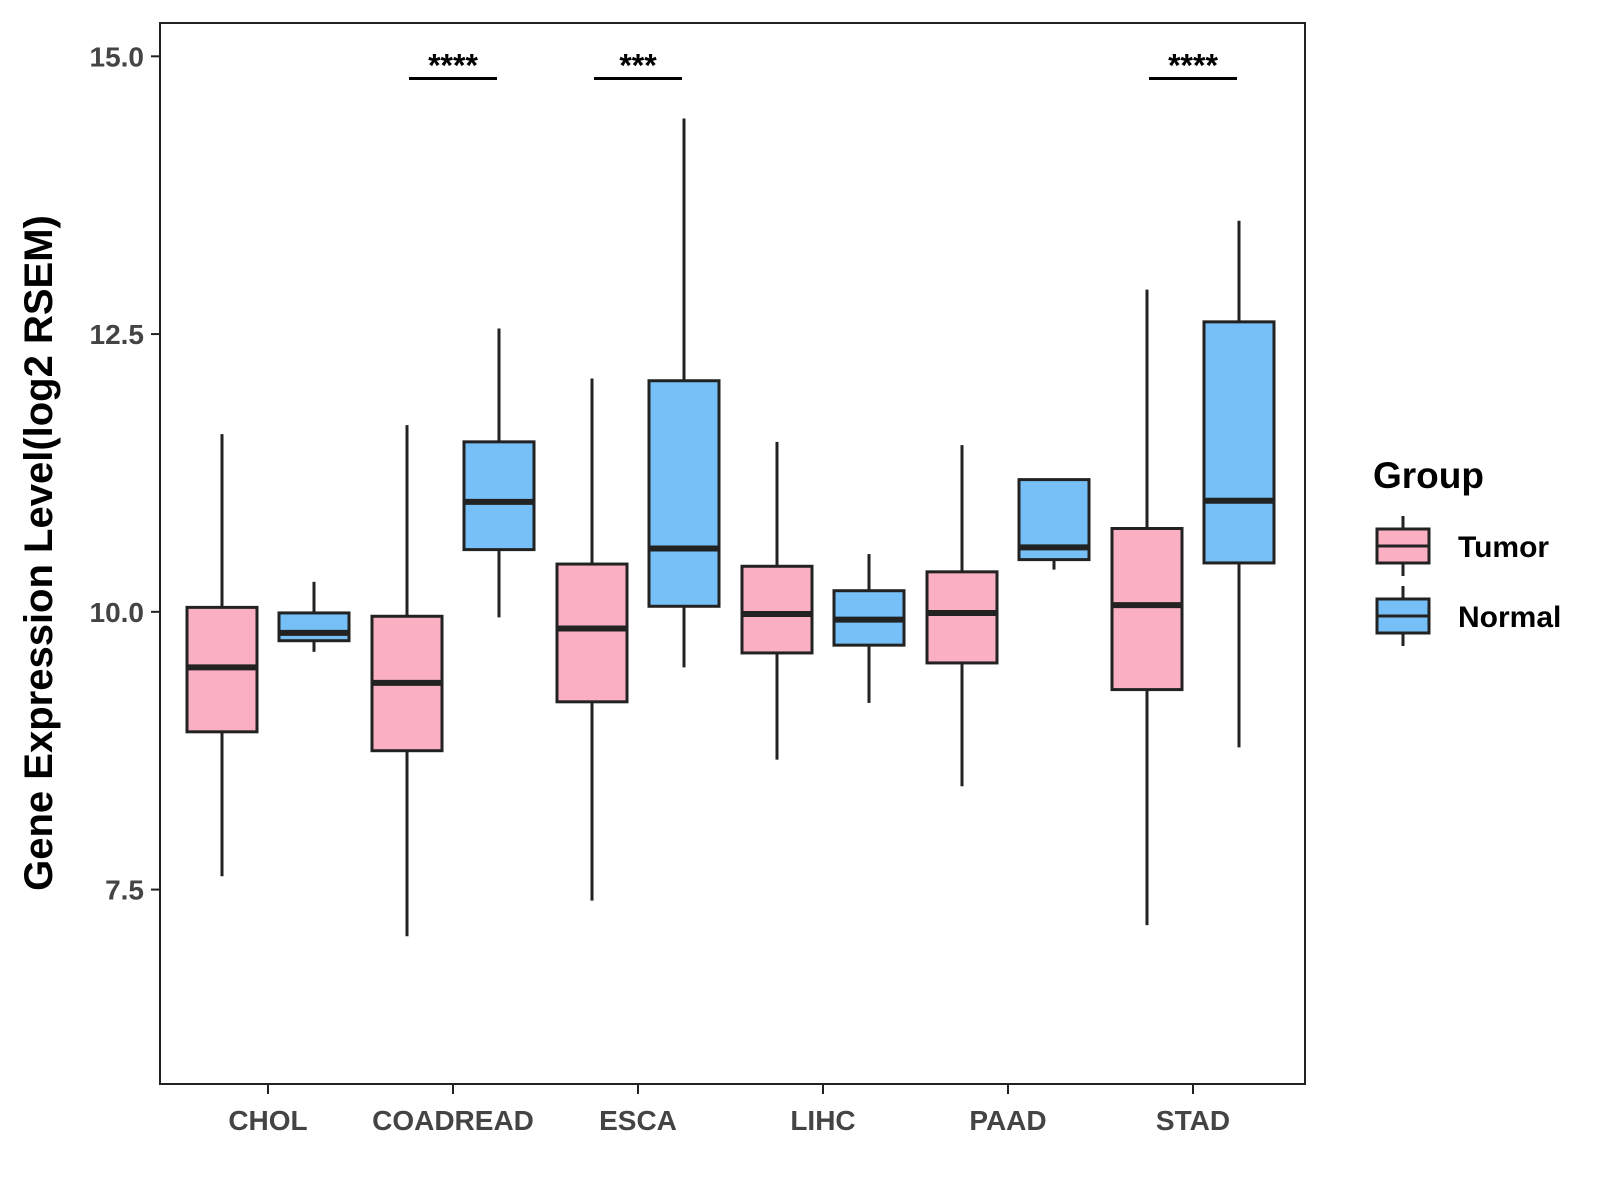  Describe the element at coordinates (638, 1120) in the screenshot. I see `x-tick-label: ESCA` at that location.